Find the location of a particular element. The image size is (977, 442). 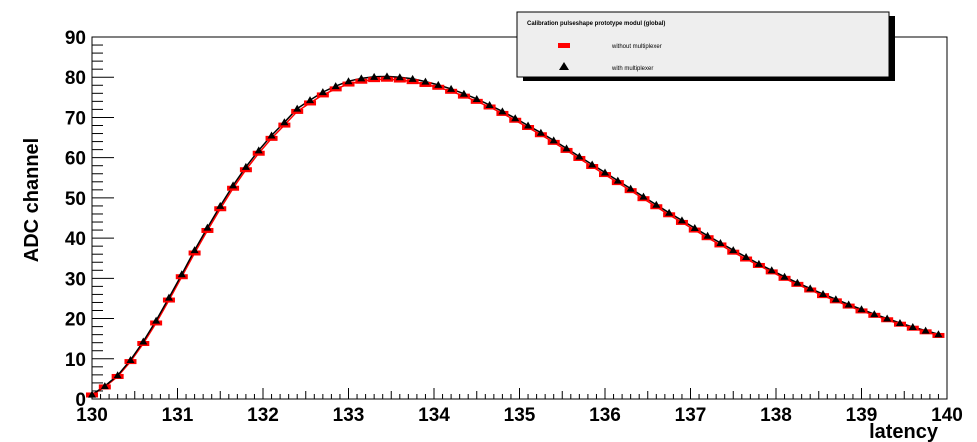

legend-label-without-multiplexer: without multiplexer is located at coordinates (636, 47).